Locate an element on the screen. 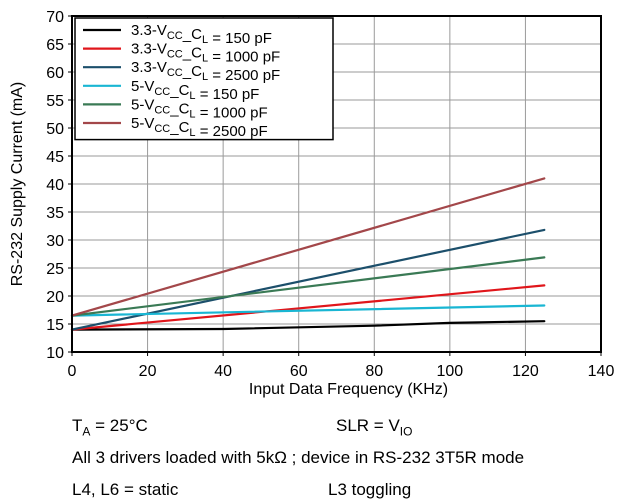 This screenshot has width=618, height=504. y-tick-label: 20 is located at coordinates (55, 297).